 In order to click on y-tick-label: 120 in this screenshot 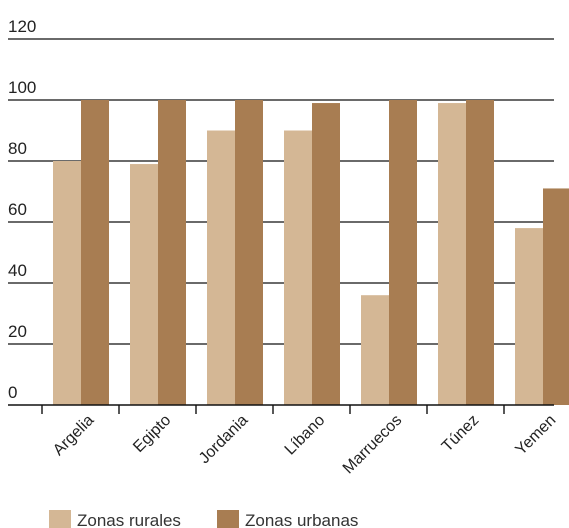, I will do `click(22, 26)`.